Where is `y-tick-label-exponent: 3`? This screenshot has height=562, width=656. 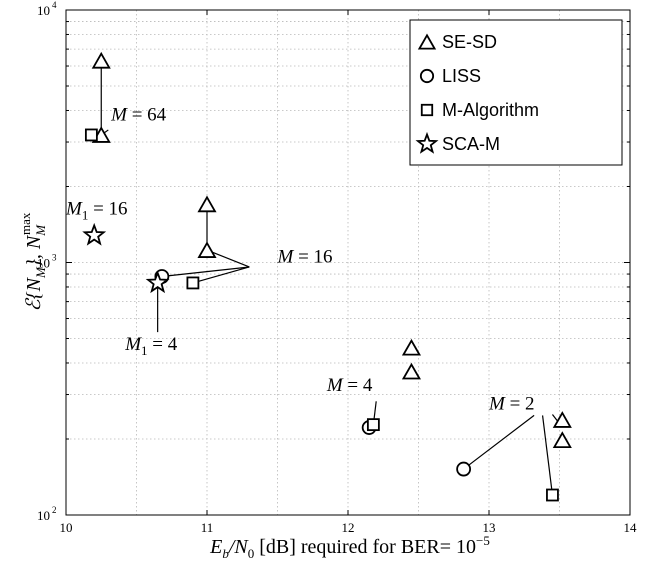 y-tick-label-exponent: 3 is located at coordinates (54, 258).